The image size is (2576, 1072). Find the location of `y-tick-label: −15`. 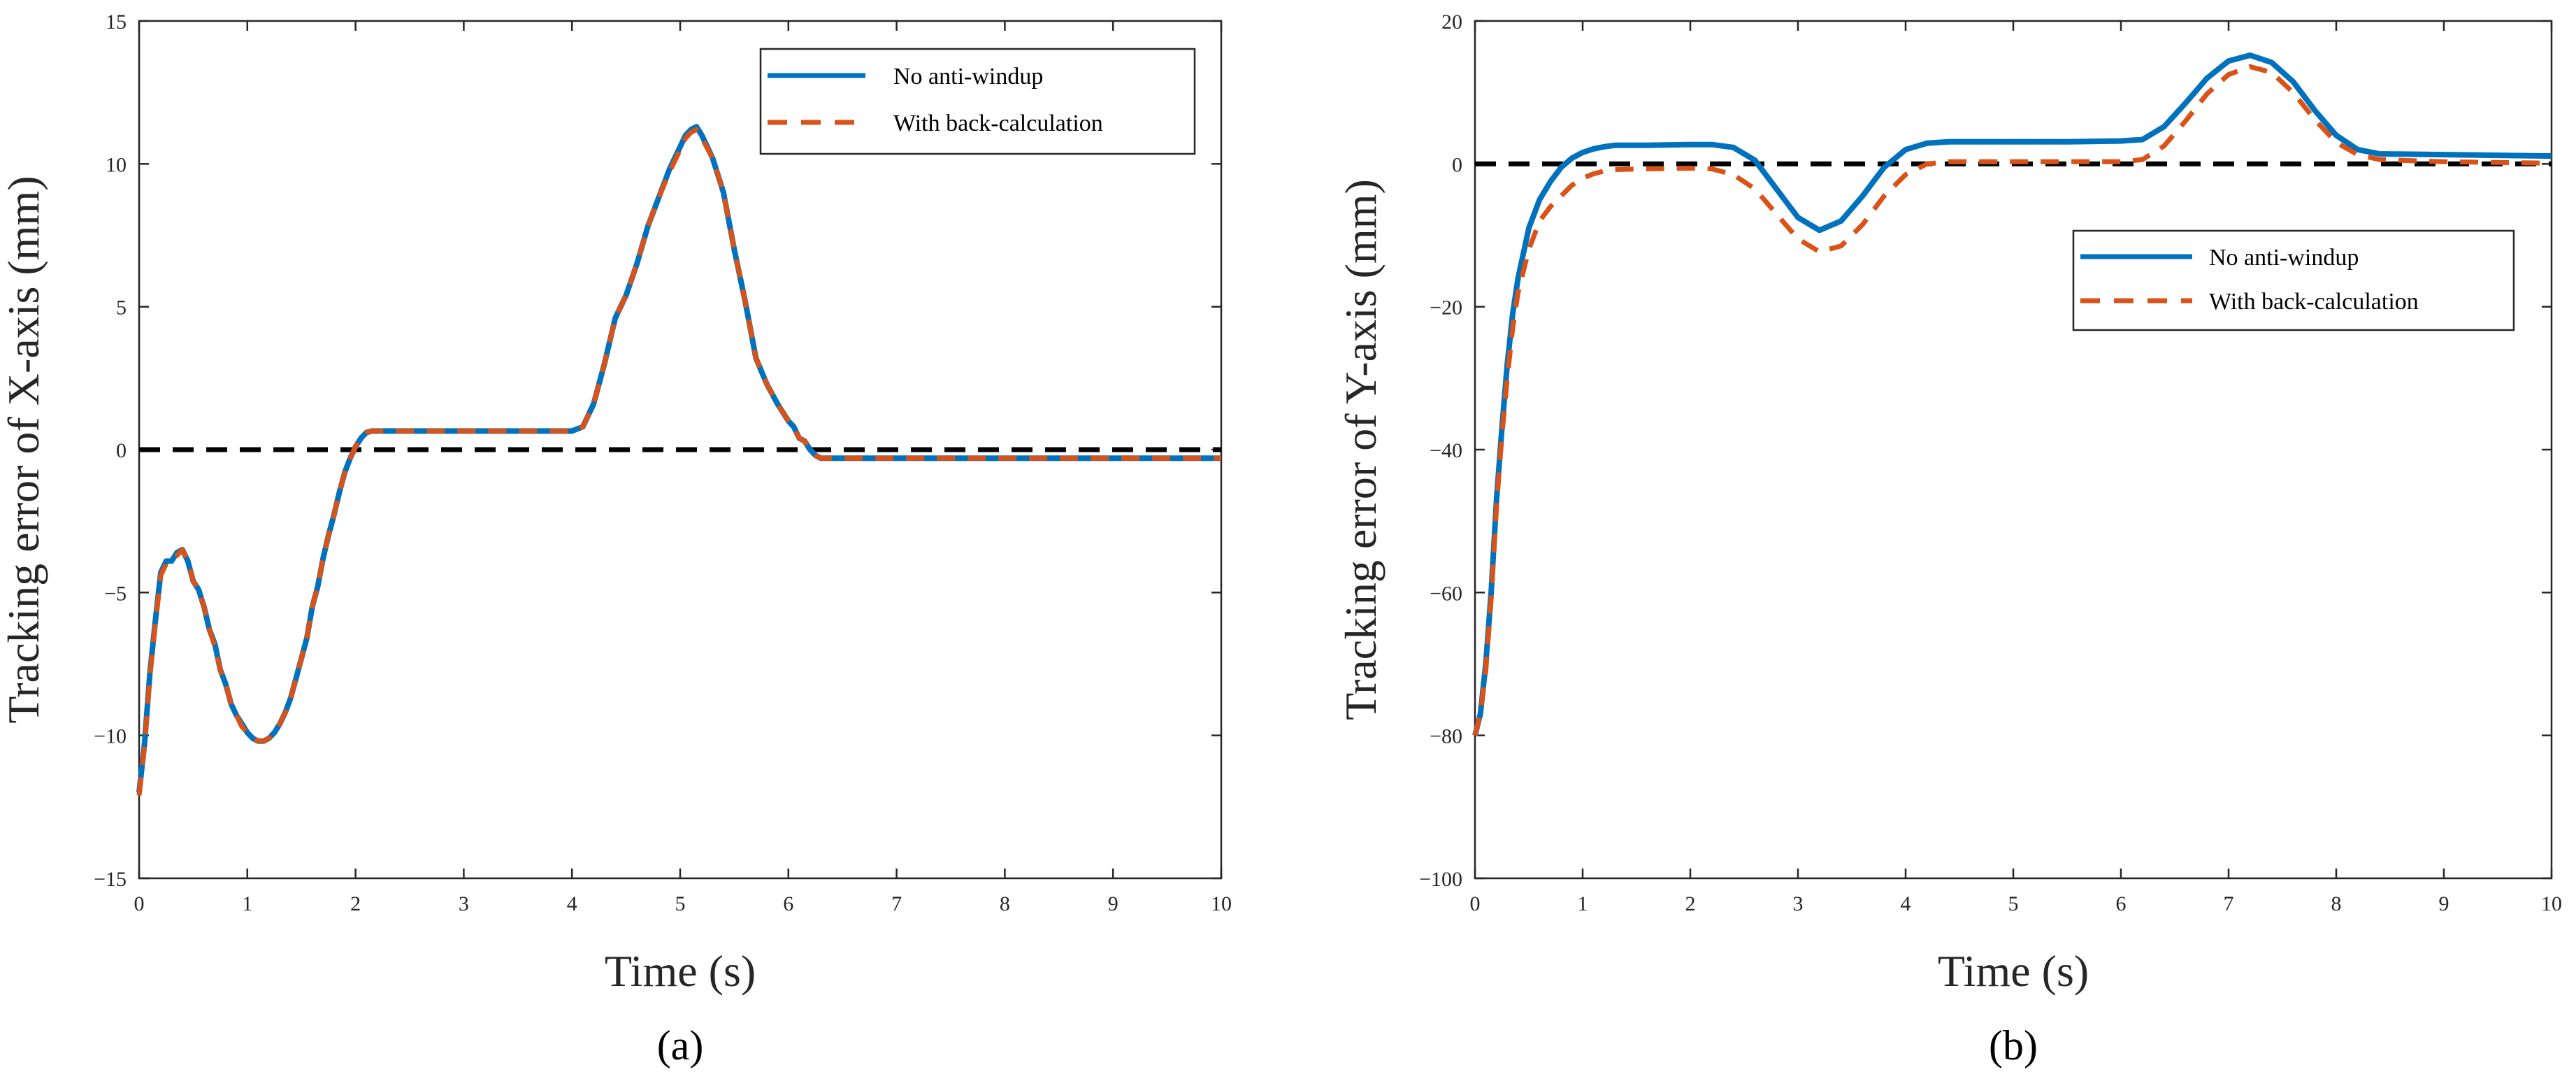

y-tick-label: −15 is located at coordinates (110, 879).